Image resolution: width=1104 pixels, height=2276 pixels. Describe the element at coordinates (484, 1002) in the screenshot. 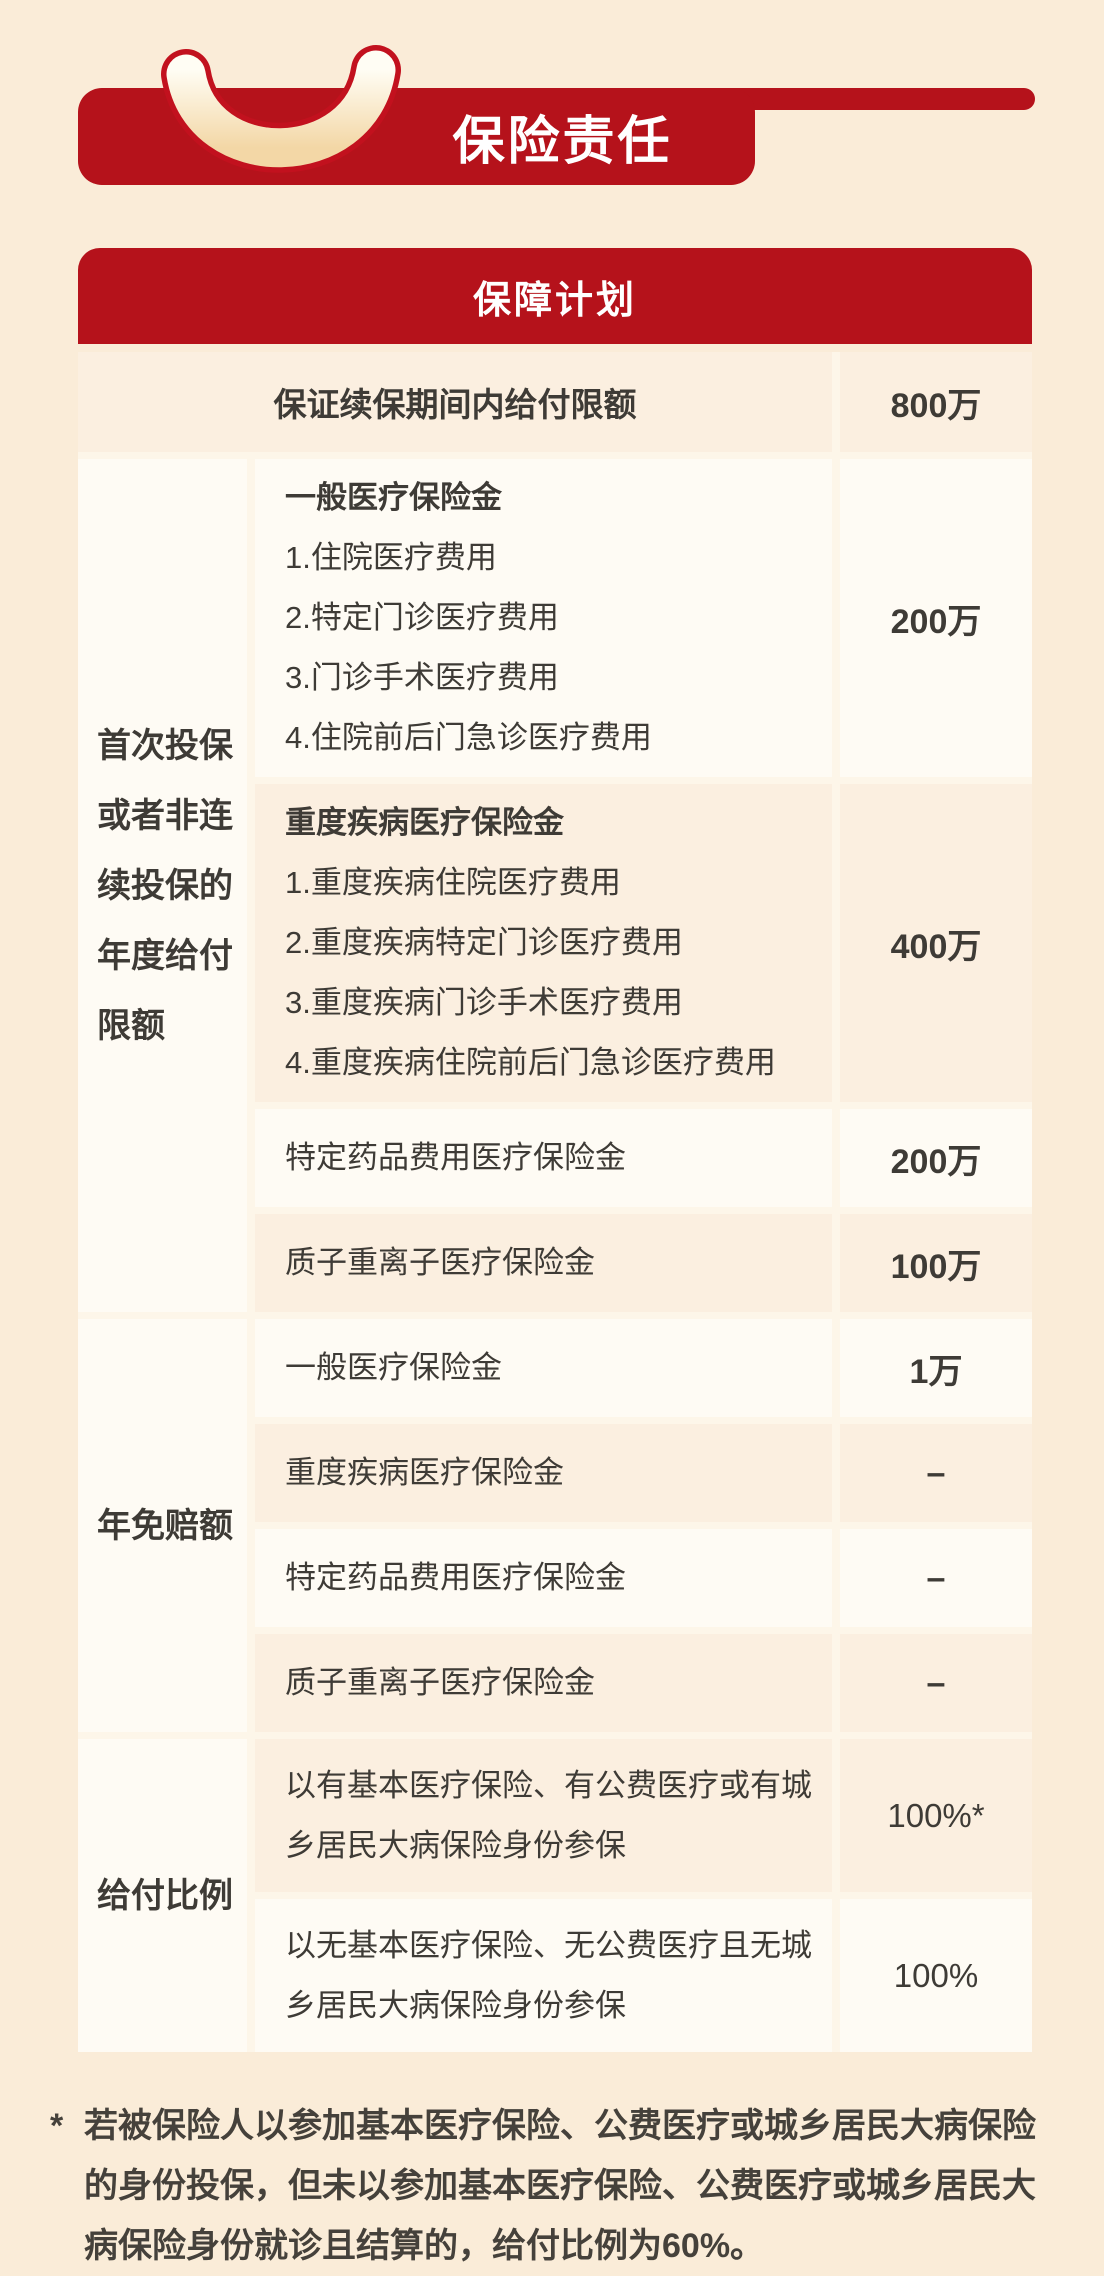

I see `benefit-item: 3.重度疾病门诊手术医疗费用` at that location.